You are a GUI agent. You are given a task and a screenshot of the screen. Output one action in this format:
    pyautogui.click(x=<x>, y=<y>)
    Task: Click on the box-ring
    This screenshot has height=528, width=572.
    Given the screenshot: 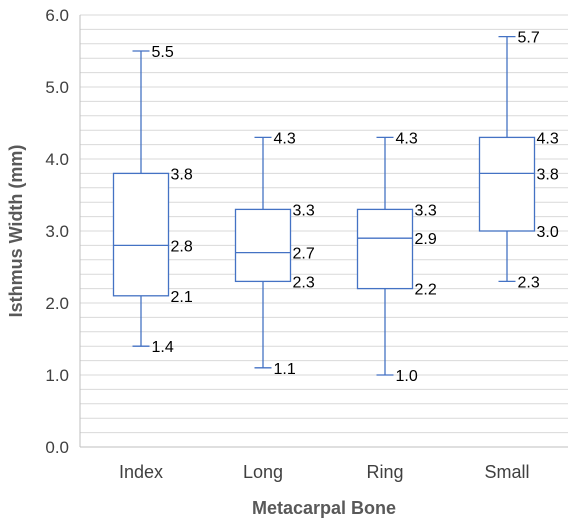 What is the action you would take?
    pyautogui.click(x=385, y=256)
    